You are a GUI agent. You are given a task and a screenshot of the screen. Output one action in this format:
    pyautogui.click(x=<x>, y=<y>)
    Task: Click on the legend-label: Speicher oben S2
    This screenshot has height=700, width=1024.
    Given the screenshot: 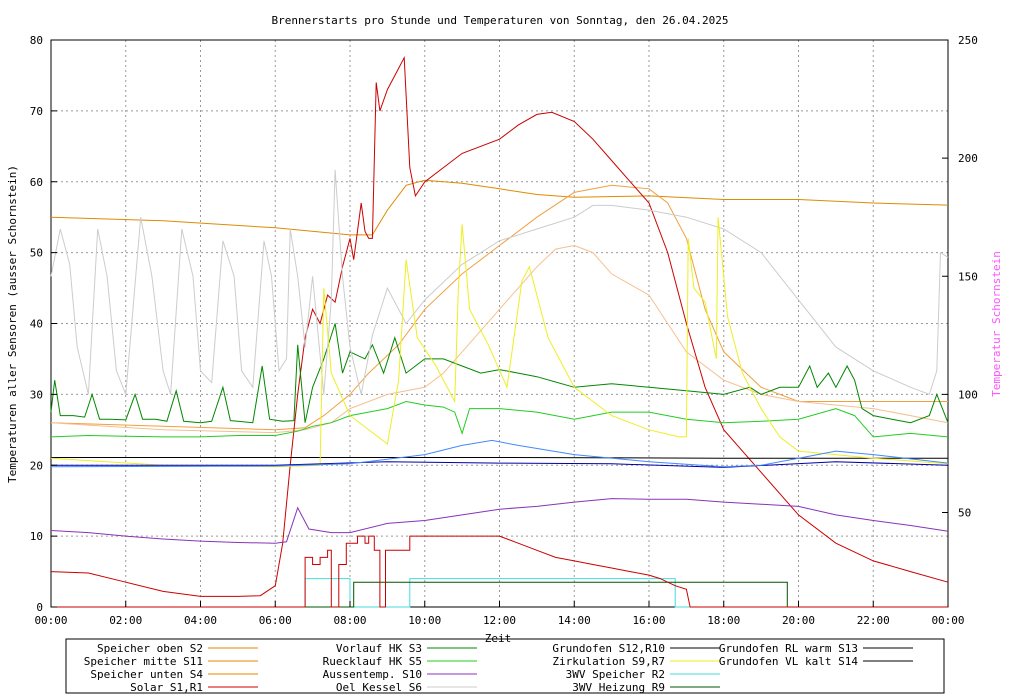 What is the action you would take?
    pyautogui.click(x=150, y=648)
    